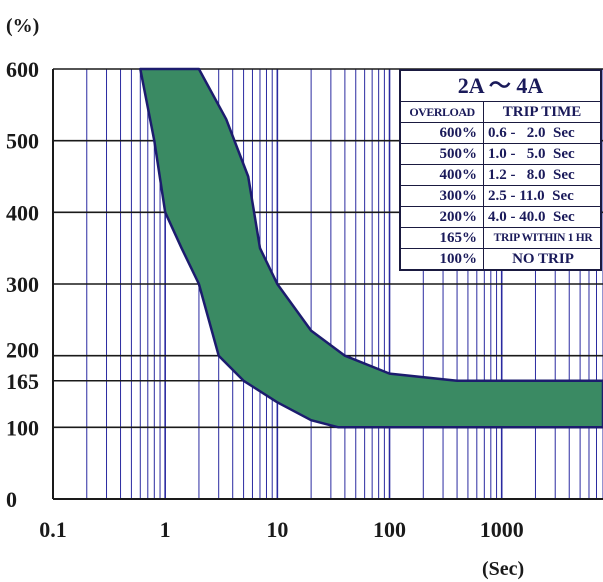 The height and width of the screenshot is (582, 603). What do you see at coordinates (441, 112) in the screenshot?
I see `legend-header-overload: OVERLOAD` at bounding box center [441, 112].